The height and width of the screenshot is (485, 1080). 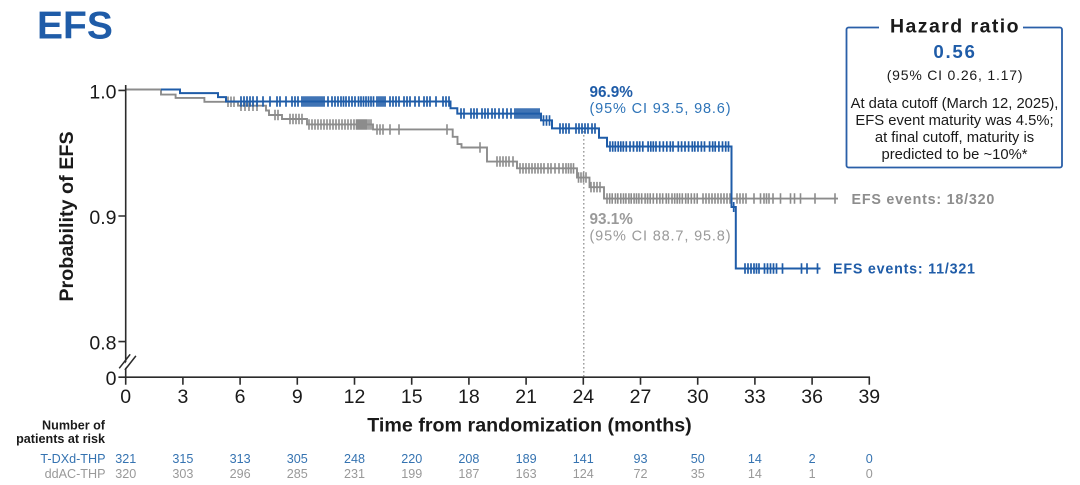 I want to click on svg-text: (95% CI 0.26, 1.17), so click(x=955, y=75).